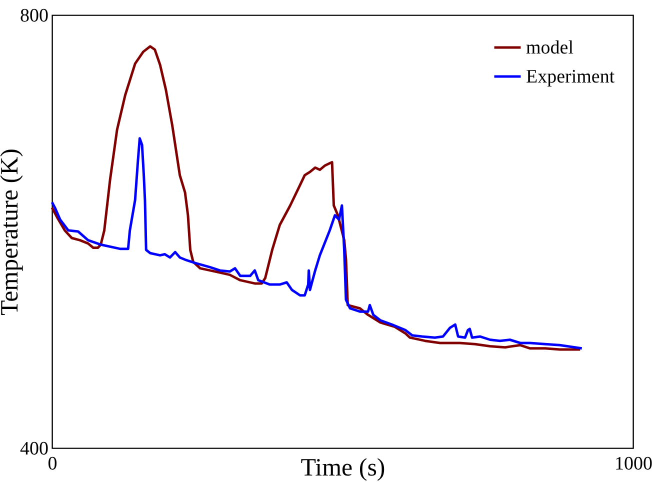  Describe the element at coordinates (550, 48) in the screenshot. I see `legend-label: model` at that location.